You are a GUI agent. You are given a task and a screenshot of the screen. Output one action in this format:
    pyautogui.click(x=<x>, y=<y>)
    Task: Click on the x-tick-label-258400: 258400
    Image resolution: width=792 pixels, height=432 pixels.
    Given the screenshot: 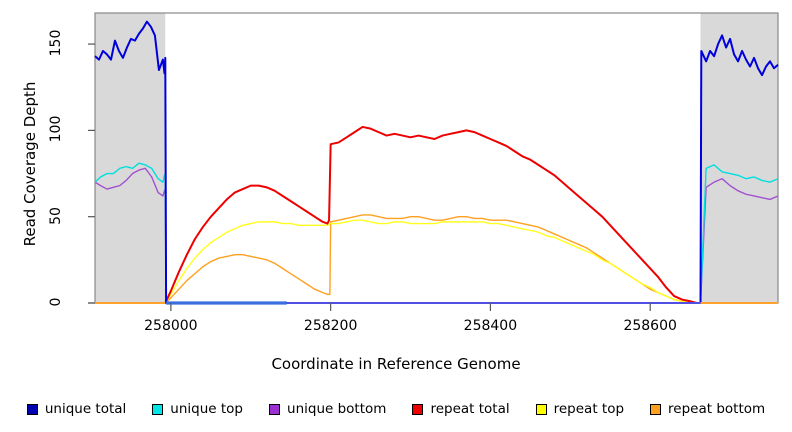 What is the action you would take?
    pyautogui.click(x=490, y=326)
    